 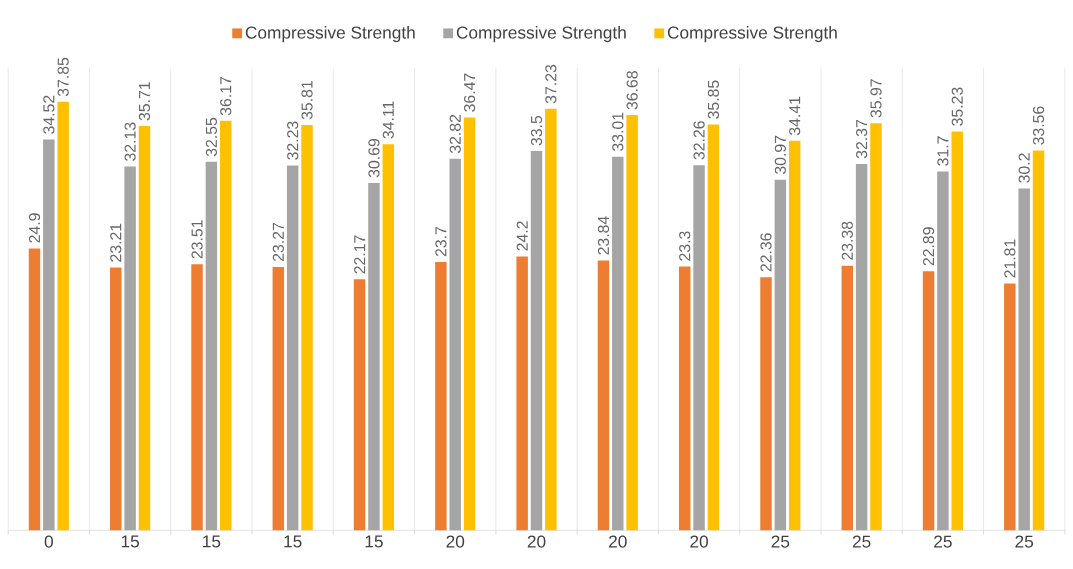 I want to click on data-label: 23.3, so click(x=685, y=246).